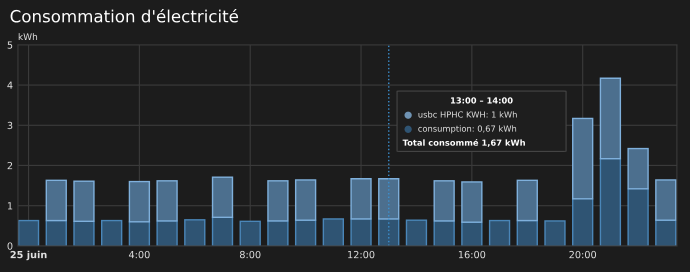  Describe the element at coordinates (10, 166) in the screenshot. I see `y-tick-label: 2` at that location.